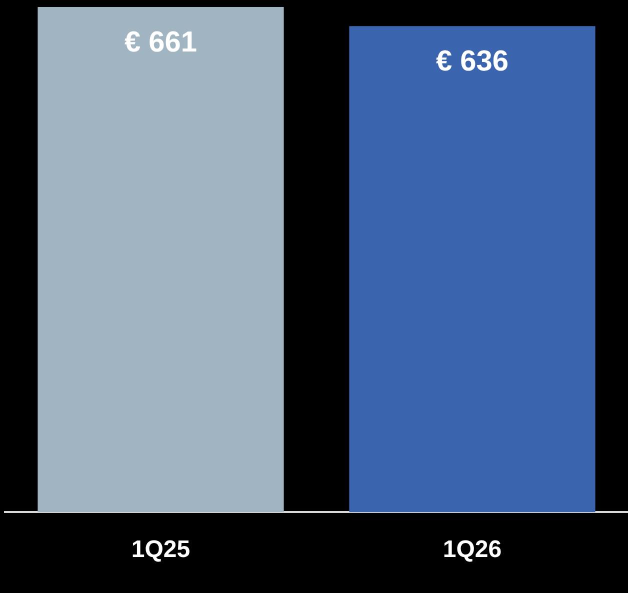 Image resolution: width=628 pixels, height=593 pixels. Describe the element at coordinates (472, 550) in the screenshot. I see `x-tick-label: 1Q26` at that location.